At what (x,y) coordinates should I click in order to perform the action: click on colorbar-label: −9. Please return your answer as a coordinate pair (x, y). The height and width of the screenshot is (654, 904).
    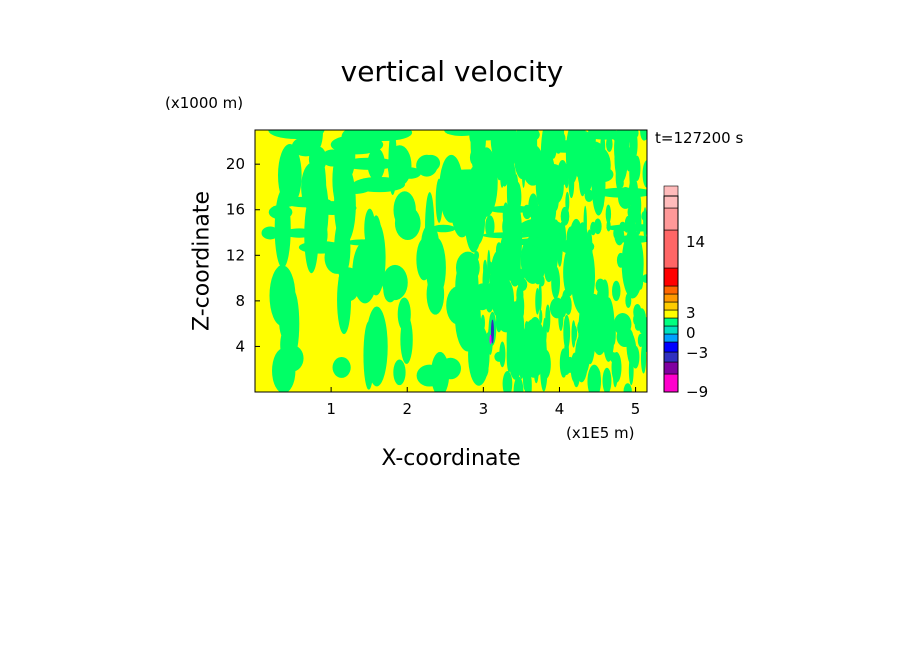
    Looking at the image, I should click on (697, 392).